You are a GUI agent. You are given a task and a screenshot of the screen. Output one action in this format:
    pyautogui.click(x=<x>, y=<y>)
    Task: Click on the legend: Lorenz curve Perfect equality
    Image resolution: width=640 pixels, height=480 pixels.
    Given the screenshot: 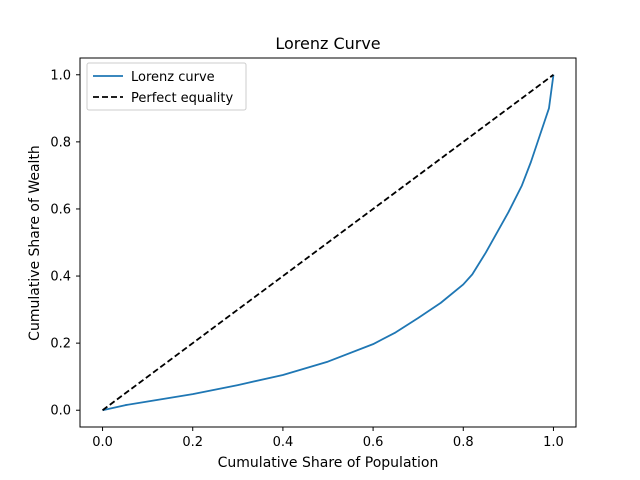 What is the action you would take?
    pyautogui.click(x=166, y=86)
    